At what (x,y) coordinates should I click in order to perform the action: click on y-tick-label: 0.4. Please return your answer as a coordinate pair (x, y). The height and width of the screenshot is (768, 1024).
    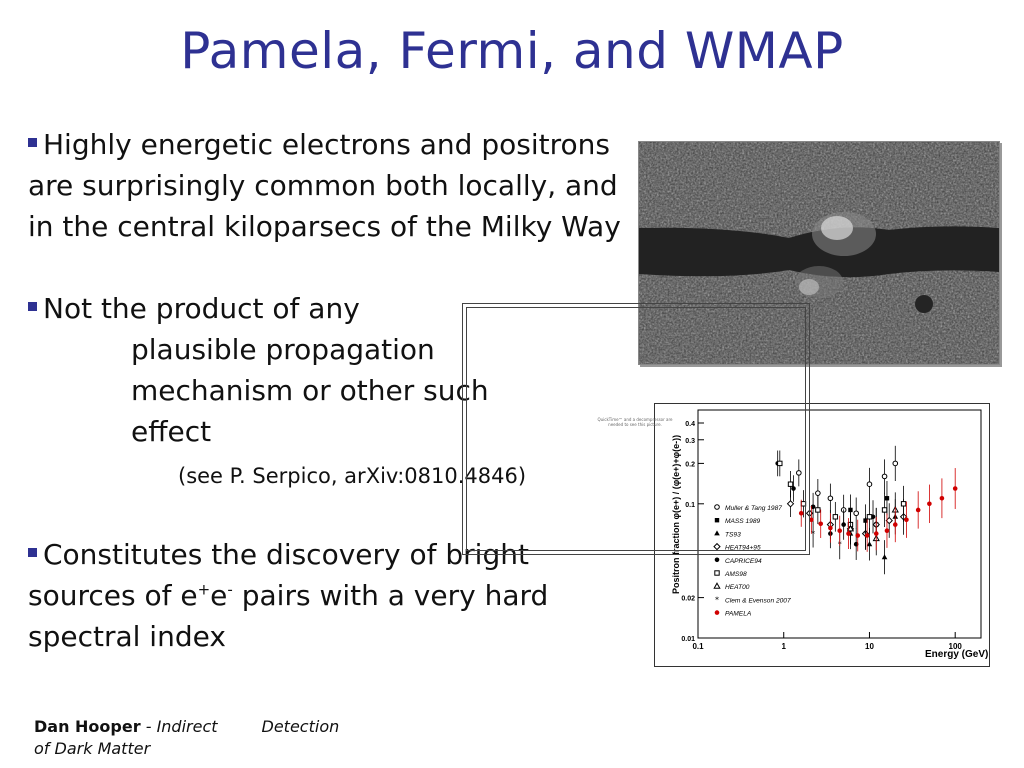
    Looking at the image, I should click on (690, 424).